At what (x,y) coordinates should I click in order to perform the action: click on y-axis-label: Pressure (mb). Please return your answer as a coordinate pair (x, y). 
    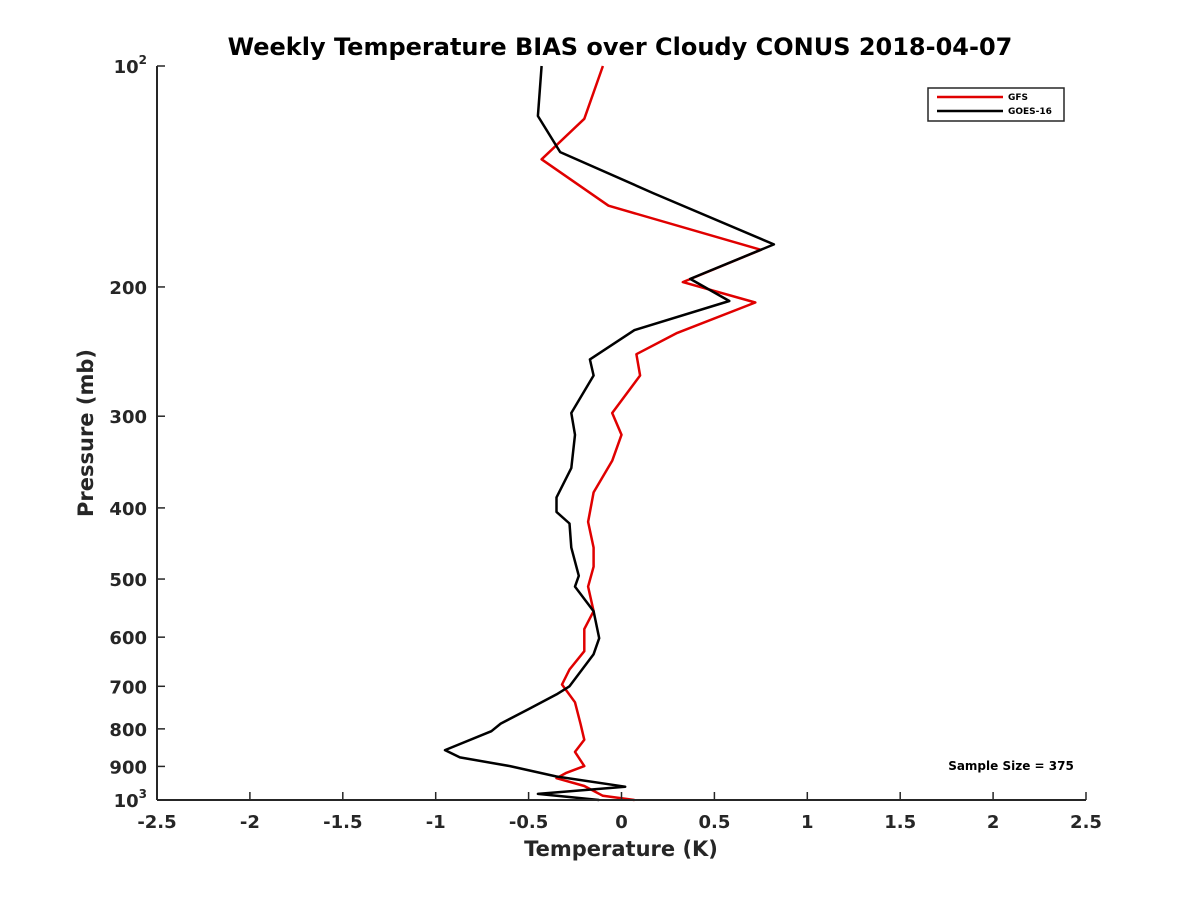
    Looking at the image, I should click on (86, 433).